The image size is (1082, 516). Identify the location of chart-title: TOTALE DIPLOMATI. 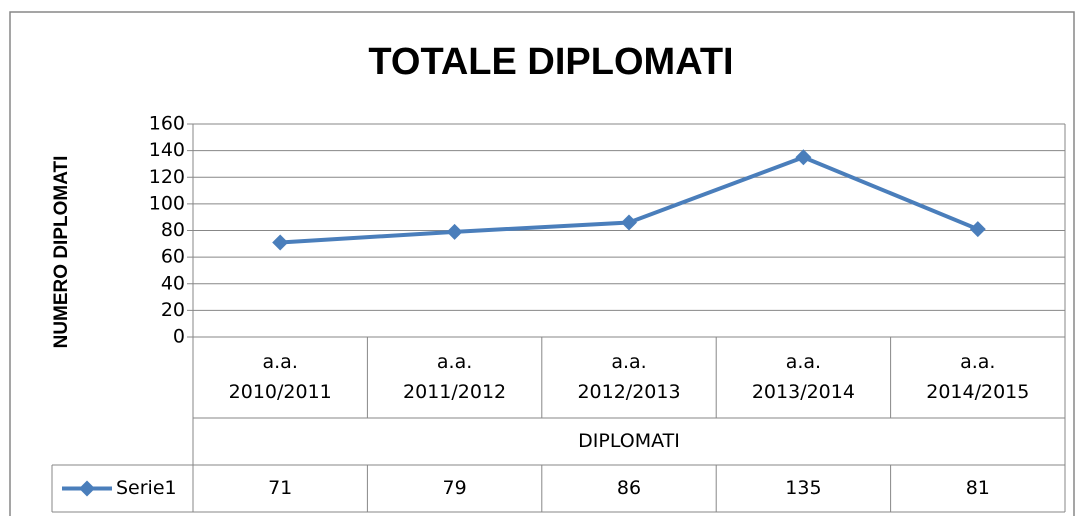
(550, 62).